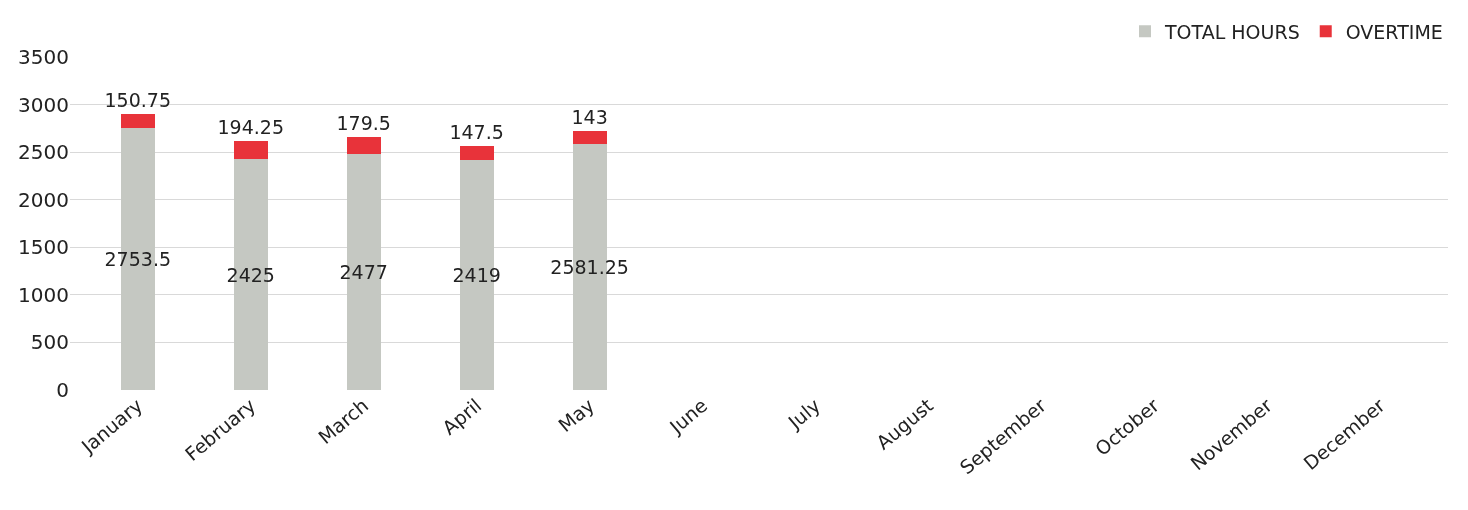  What do you see at coordinates (1232, 31) in the screenshot?
I see `legend-label: TOTAL HOURS` at bounding box center [1232, 31].